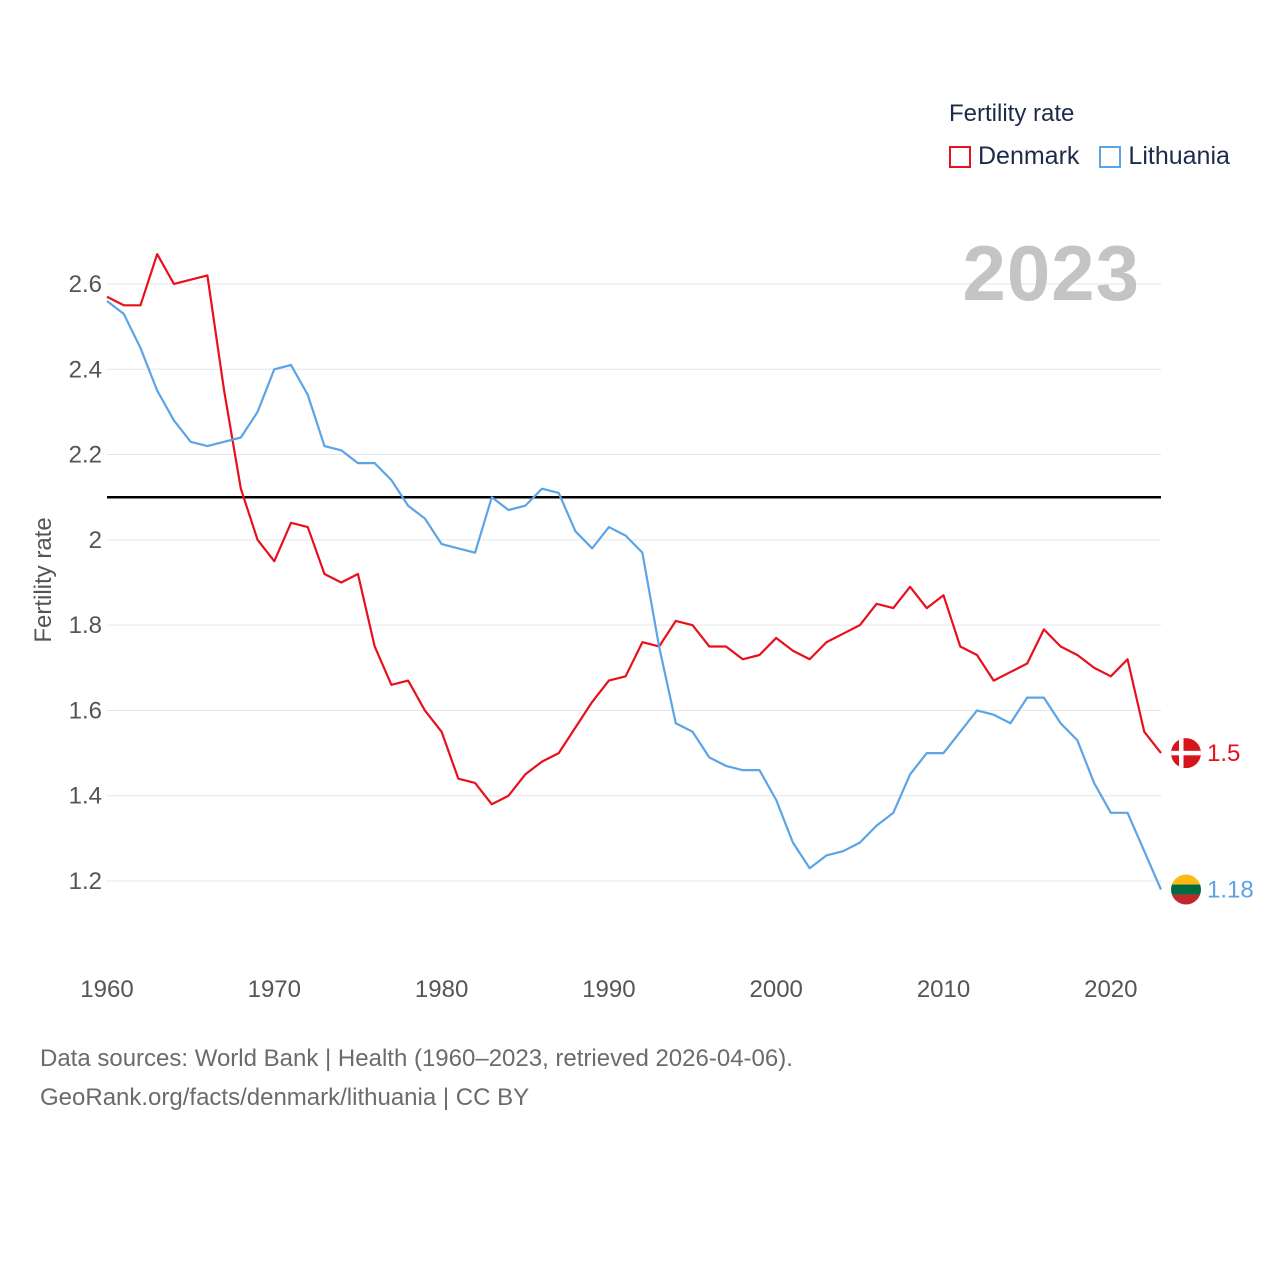 This screenshot has height=1280, width=1280. Describe the element at coordinates (1230, 890) in the screenshot. I see `end-label-lithuania: 1.18` at that location.